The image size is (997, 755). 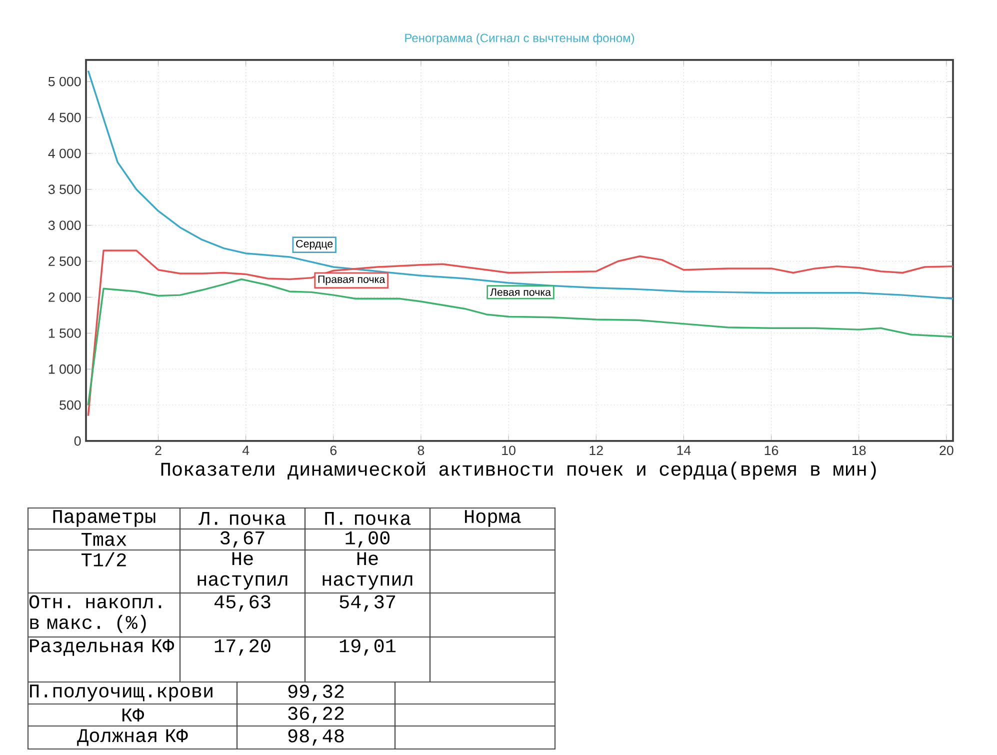 What do you see at coordinates (70, 405) in the screenshot?
I see `y-tick-label: 500` at bounding box center [70, 405].